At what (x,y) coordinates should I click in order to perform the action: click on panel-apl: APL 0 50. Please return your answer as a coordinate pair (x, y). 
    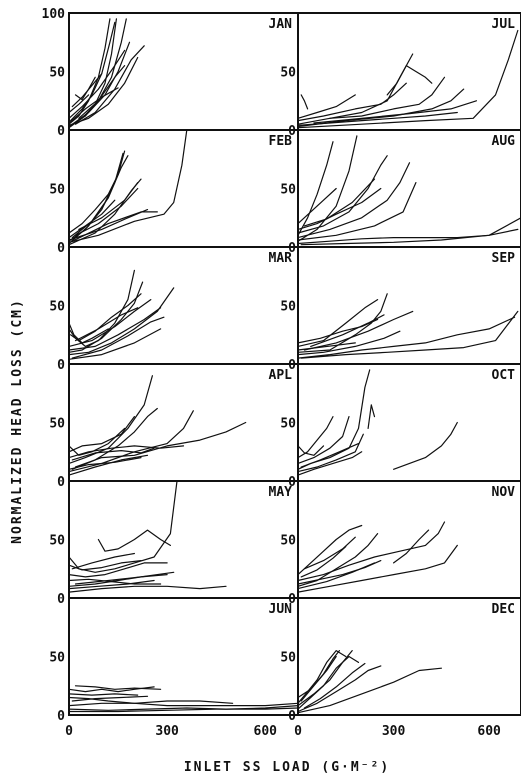
    Looking at the image, I should click on (174, 426).